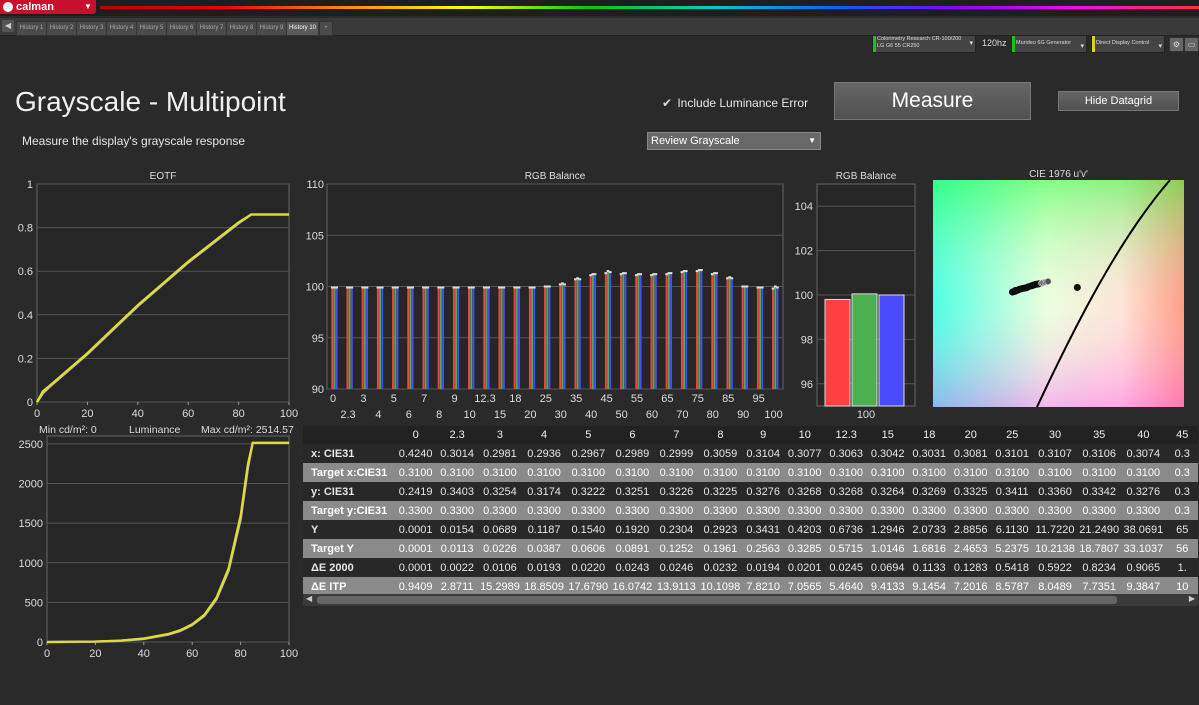  I want to click on table-cell: 0.0193, so click(543, 567).